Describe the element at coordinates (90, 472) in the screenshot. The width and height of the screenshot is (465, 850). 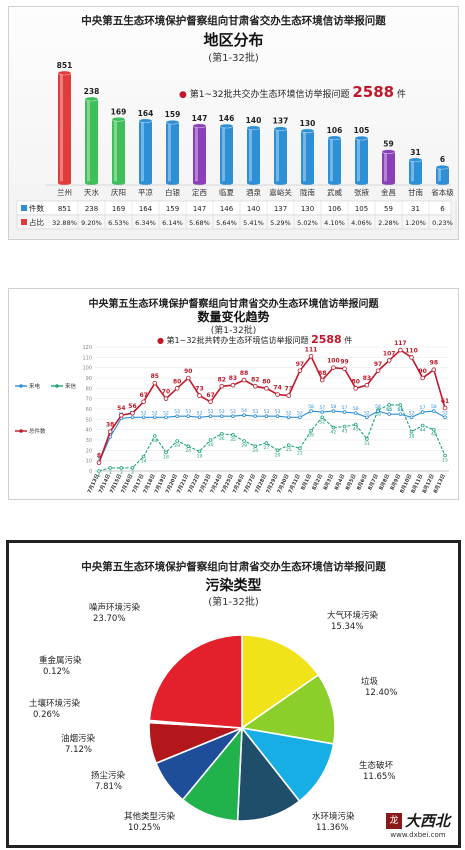
I see `y-tick-label: 0` at that location.